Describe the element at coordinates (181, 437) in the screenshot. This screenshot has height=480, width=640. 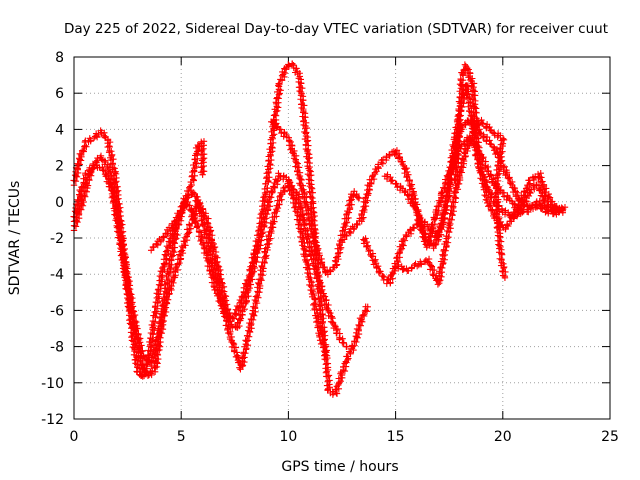
I see `x-tick-label: 5` at that location.